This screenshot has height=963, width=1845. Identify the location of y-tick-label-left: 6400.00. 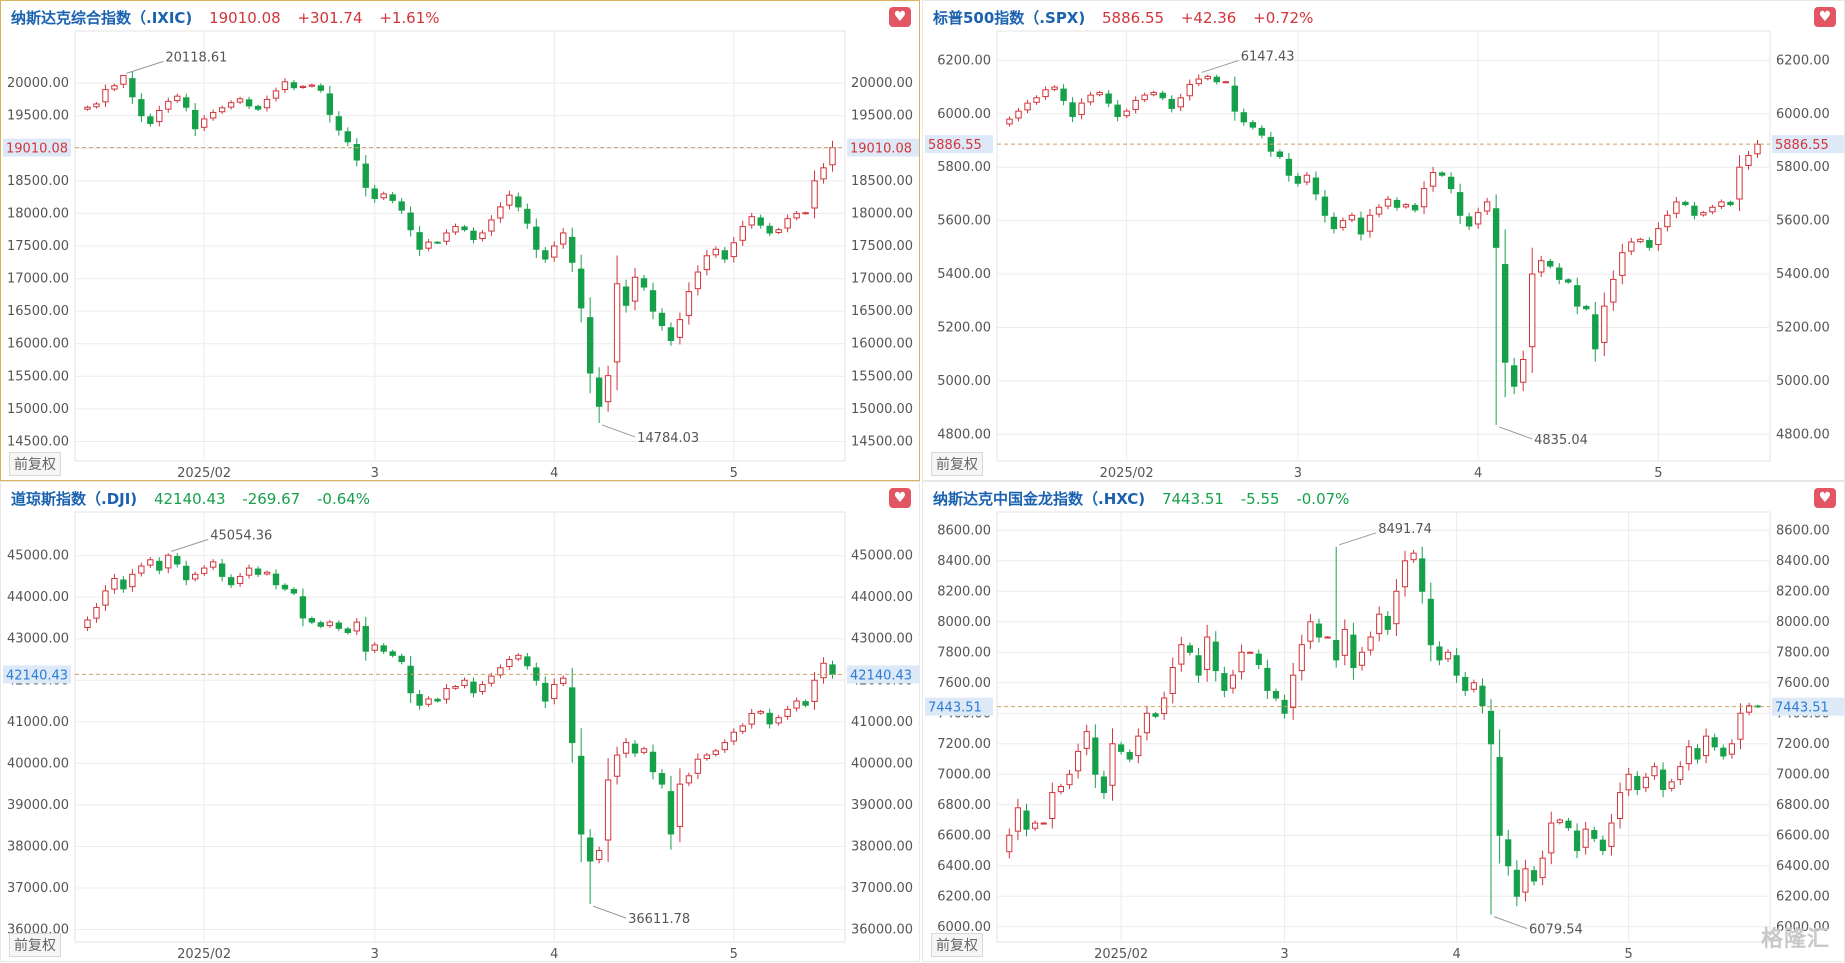
(964, 866).